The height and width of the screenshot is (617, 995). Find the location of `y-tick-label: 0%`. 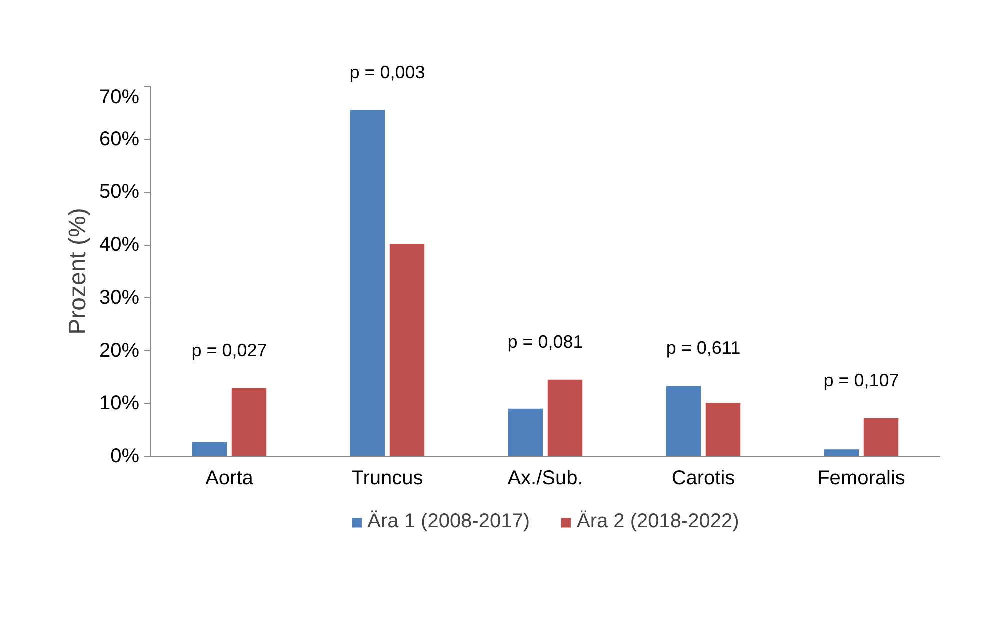

y-tick-label: 0% is located at coordinates (125, 457).